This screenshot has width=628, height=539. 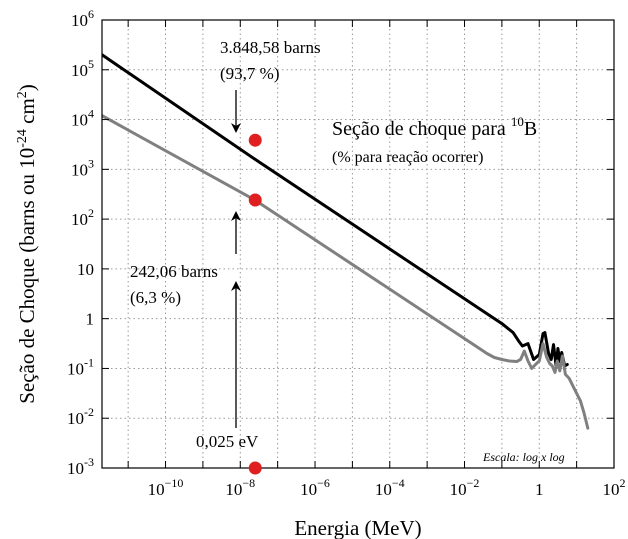 What do you see at coordinates (174, 271) in the screenshot?
I see `annotation-mid-value: 242,06 barns` at bounding box center [174, 271].